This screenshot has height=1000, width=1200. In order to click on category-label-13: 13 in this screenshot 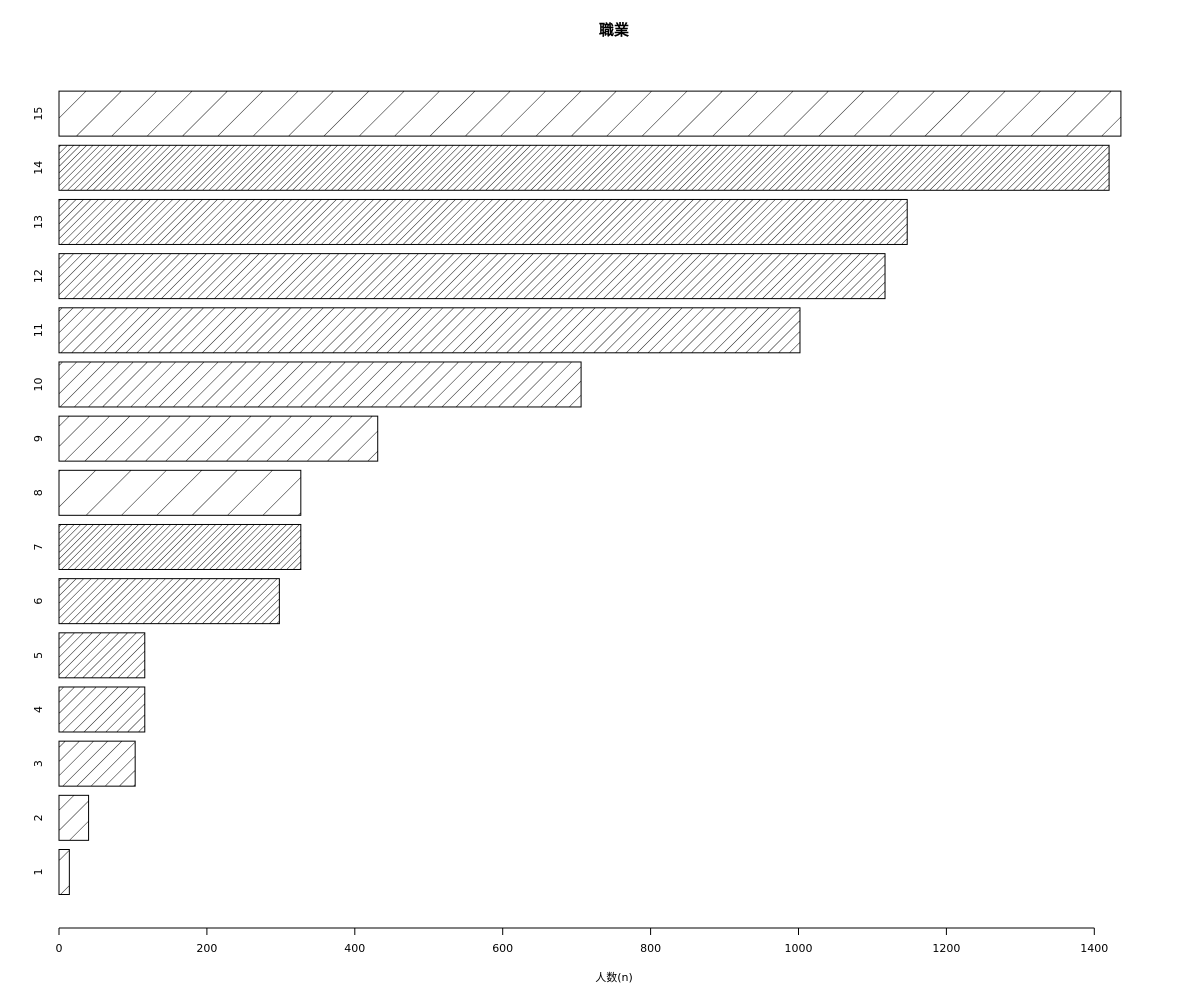, I will do `click(38, 222)`.